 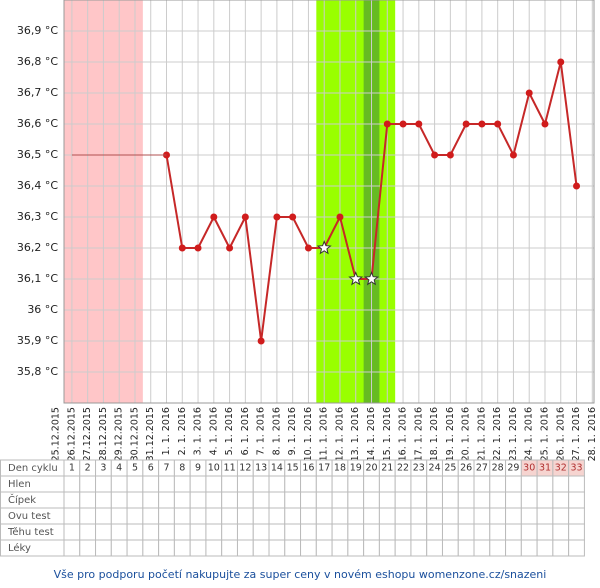 What do you see at coordinates (450, 434) in the screenshot?
I see `x-tick-label: 19. 1. 2016` at bounding box center [450, 434].